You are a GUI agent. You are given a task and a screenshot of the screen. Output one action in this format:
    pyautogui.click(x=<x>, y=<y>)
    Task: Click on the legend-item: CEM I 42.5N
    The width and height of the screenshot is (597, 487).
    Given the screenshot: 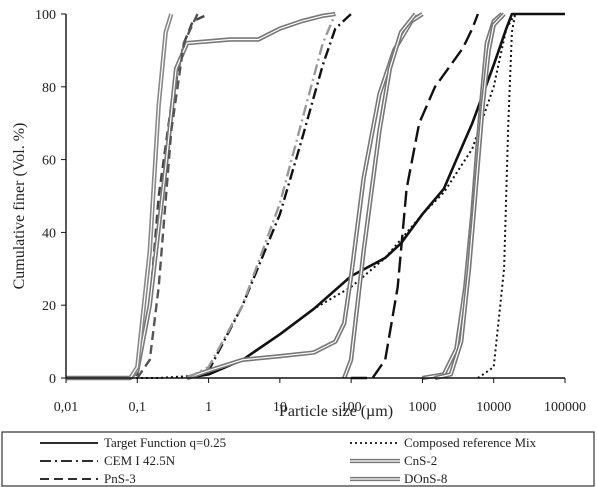 What is the action you would take?
    pyautogui.click(x=108, y=460)
    